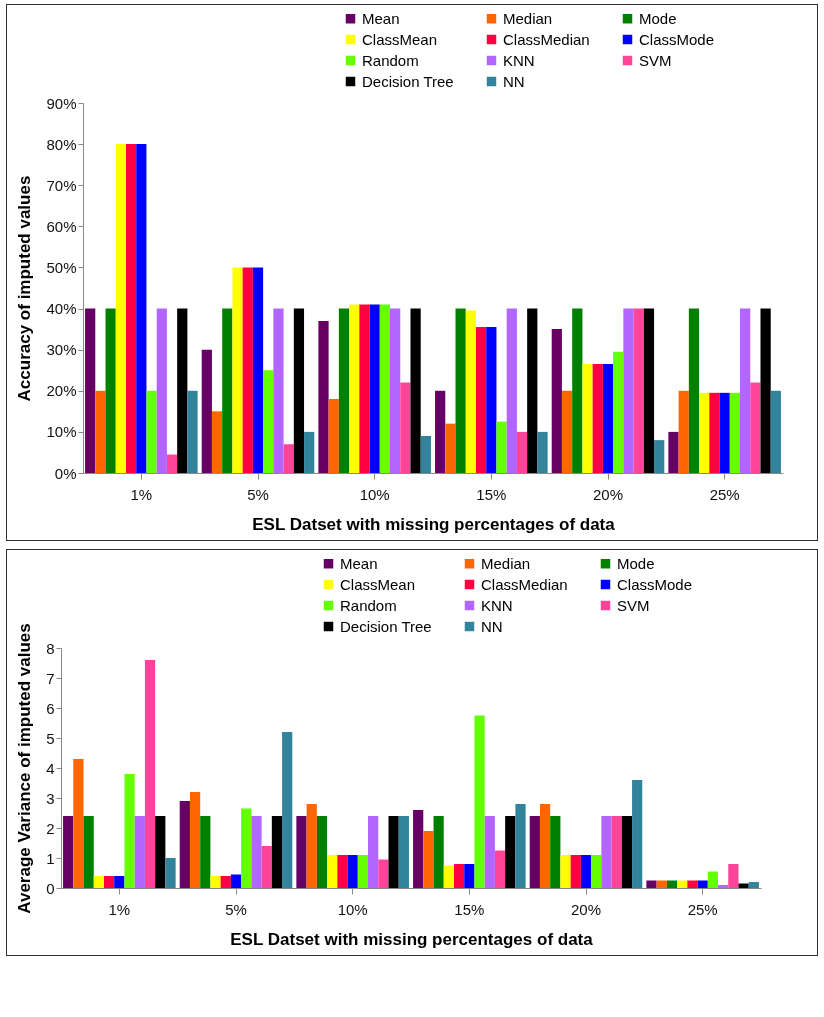  What do you see at coordinates (724, 494) in the screenshot?
I see `x-tick-label: 25%` at bounding box center [724, 494].